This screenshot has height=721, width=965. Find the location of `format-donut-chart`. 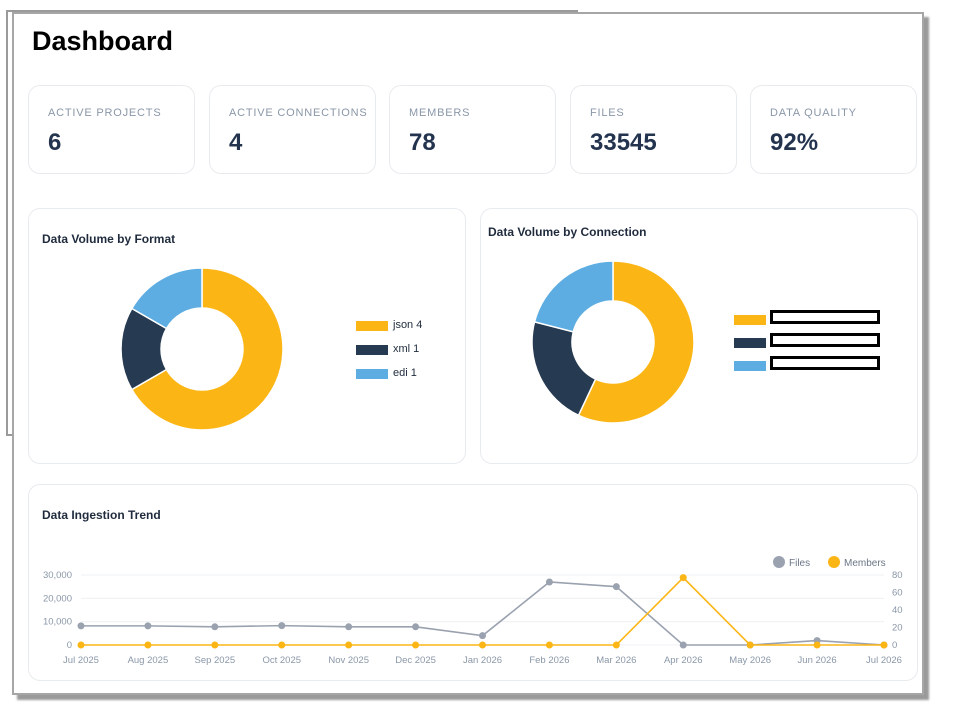

format-donut-chart is located at coordinates (202, 349).